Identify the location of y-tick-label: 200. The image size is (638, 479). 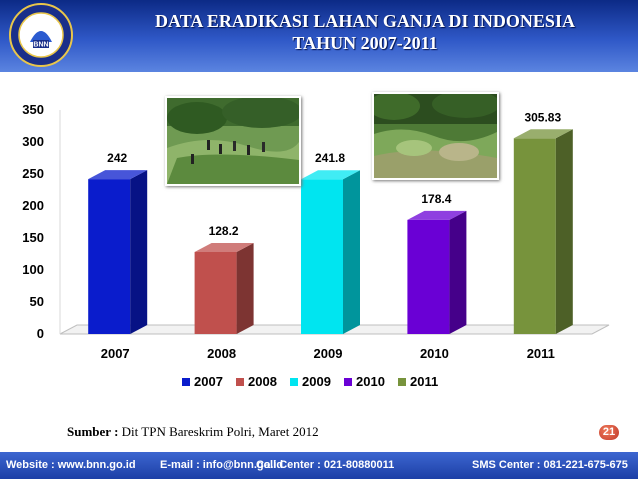
(33, 205).